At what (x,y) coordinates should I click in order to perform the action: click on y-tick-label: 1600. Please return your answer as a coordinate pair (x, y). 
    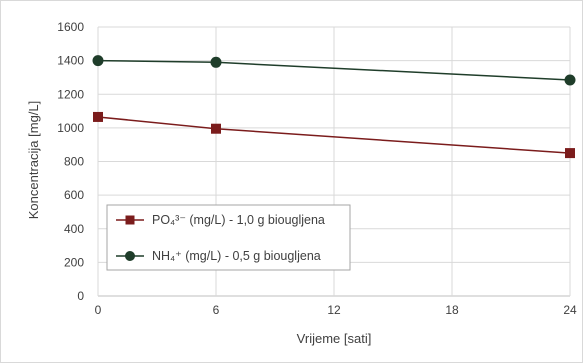
    Looking at the image, I should click on (70, 27).